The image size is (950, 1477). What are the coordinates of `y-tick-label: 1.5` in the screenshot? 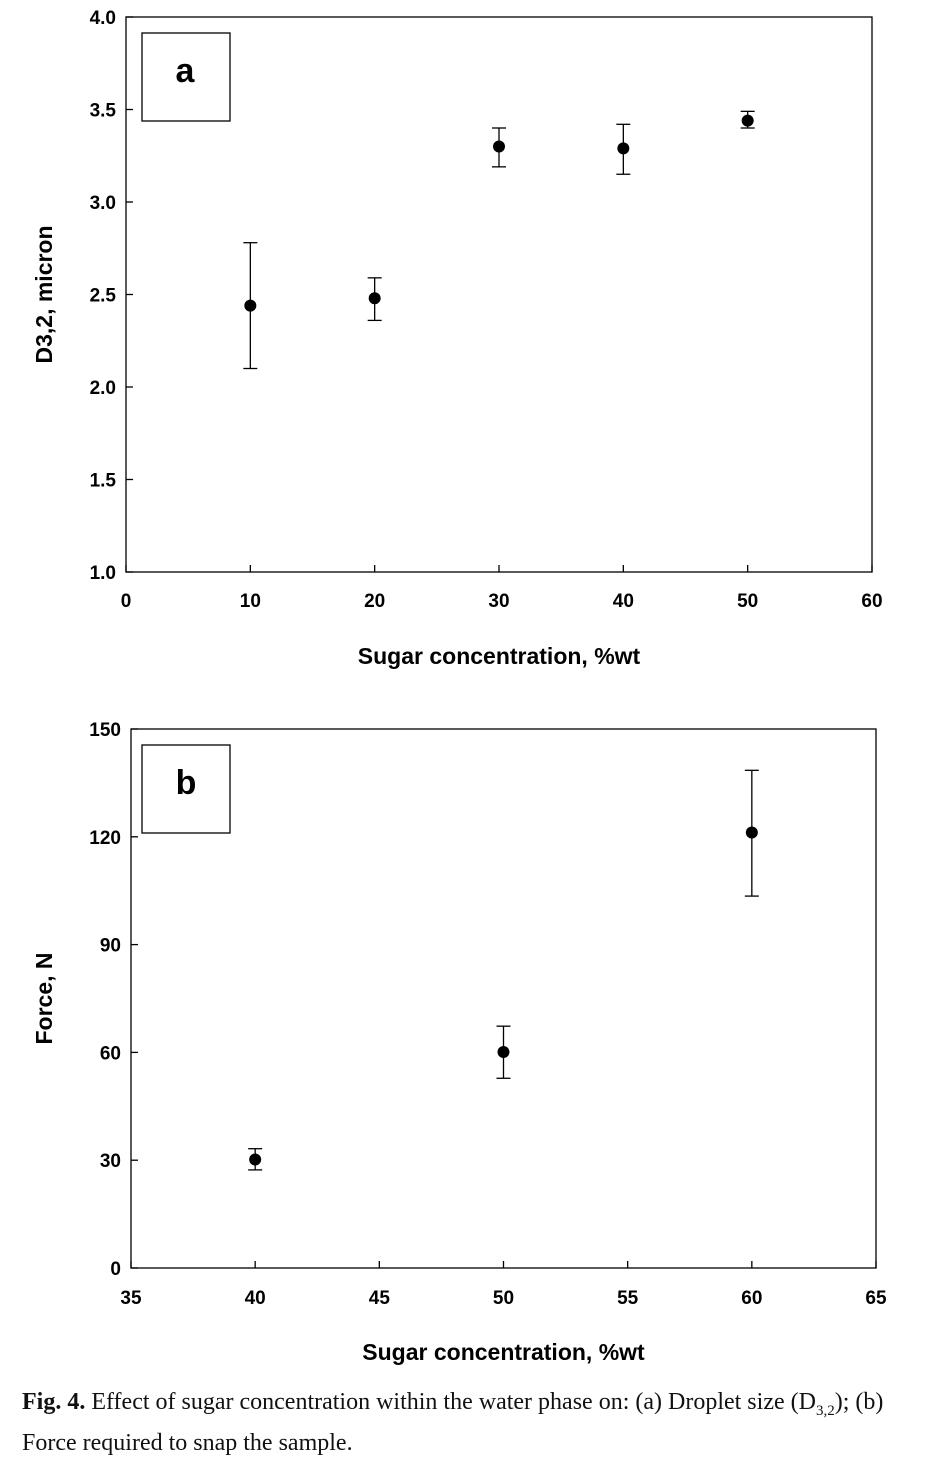 It's located at (103, 481).